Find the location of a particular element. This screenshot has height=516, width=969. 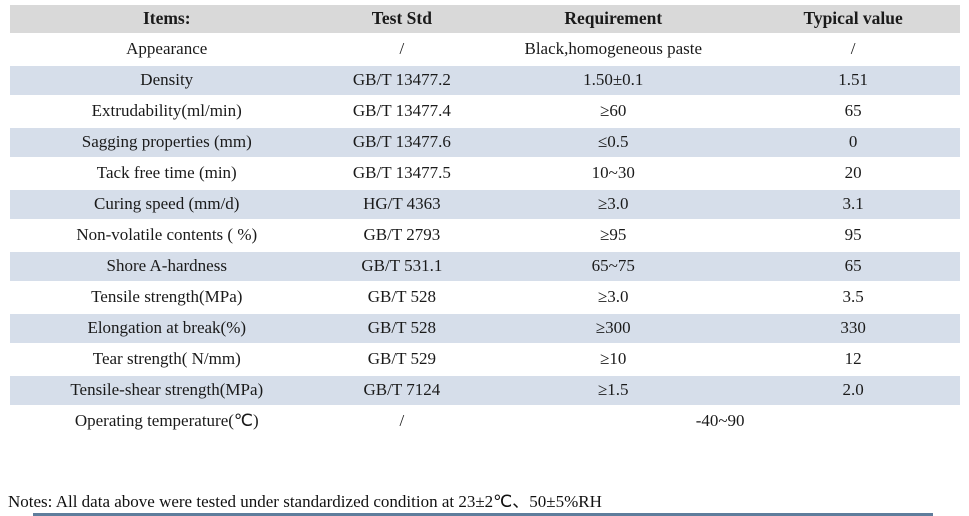

table-cell: Non-volatile contents ( %) is located at coordinates (167, 236).